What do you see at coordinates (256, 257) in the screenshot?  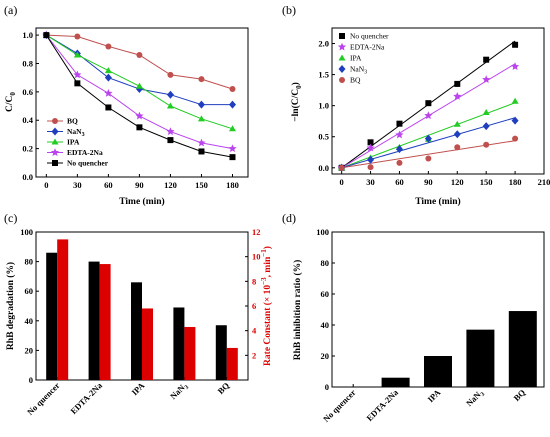 I see `panel-c-y2tick-label: 10` at bounding box center [256, 257].